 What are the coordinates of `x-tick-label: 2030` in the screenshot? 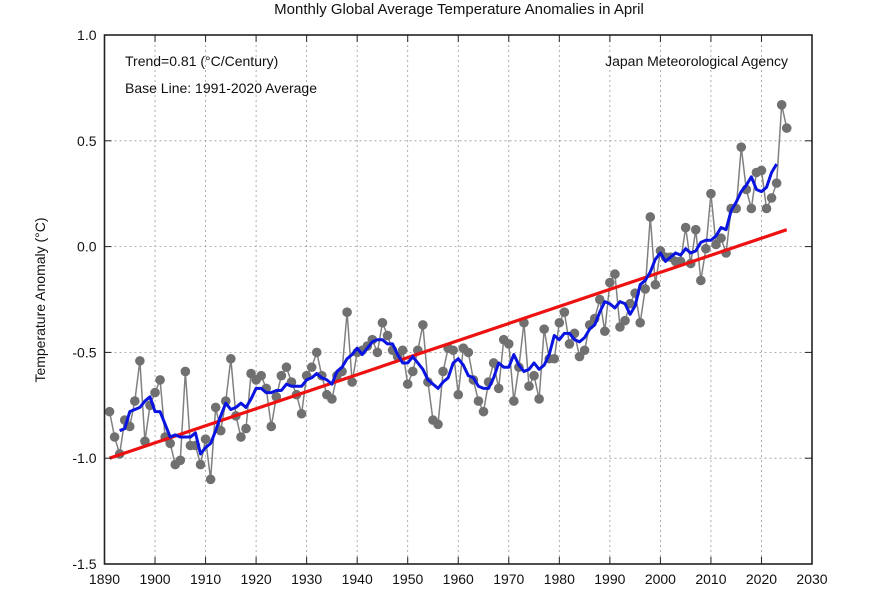 It's located at (811, 579).